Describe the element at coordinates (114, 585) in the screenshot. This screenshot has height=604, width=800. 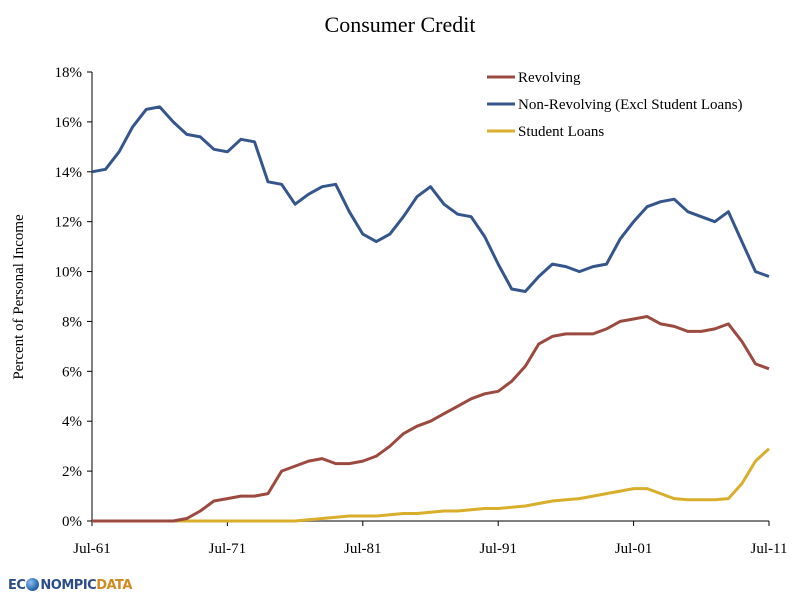
I see `logo-text-data: DATA` at that location.